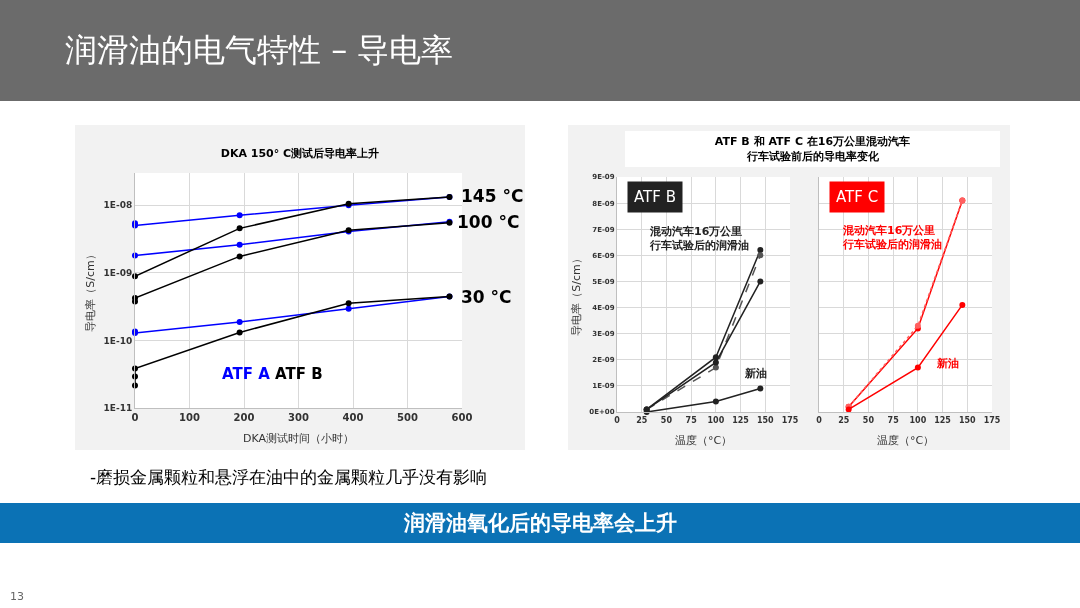 Image resolution: width=1080 pixels, height=608 pixels. I want to click on text: 润滑油氧化后的导电率会上升, so click(540, 523).